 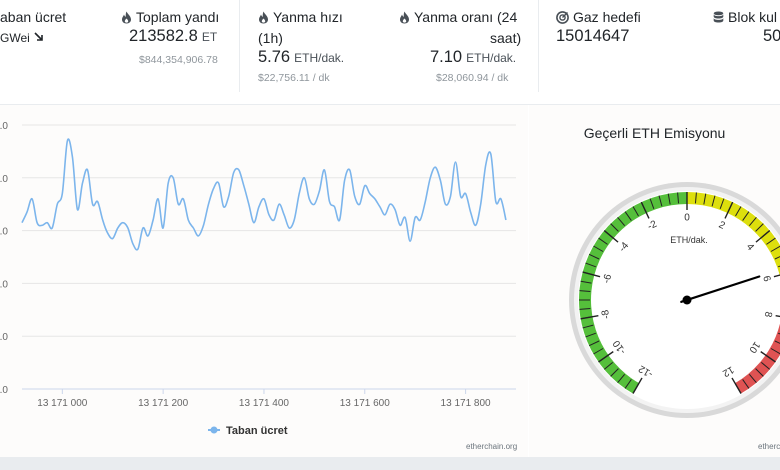 What do you see at coordinates (607, 279) in the screenshot?
I see `gauge-tick-label: -6` at bounding box center [607, 279].